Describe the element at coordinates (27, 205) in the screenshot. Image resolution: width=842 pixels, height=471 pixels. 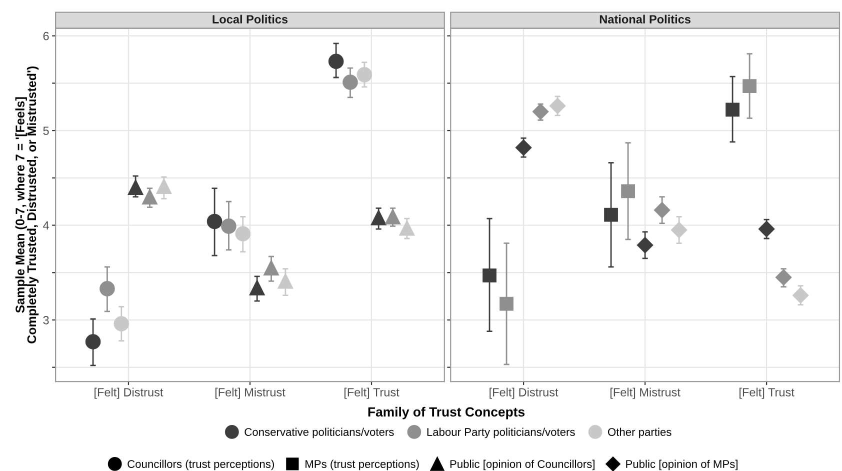
I see `y-axis-title: Sample Mean (0-7, where 7 = '[Feels] Completely Trusted, Distrusted, or Mistrusted')` at that location.